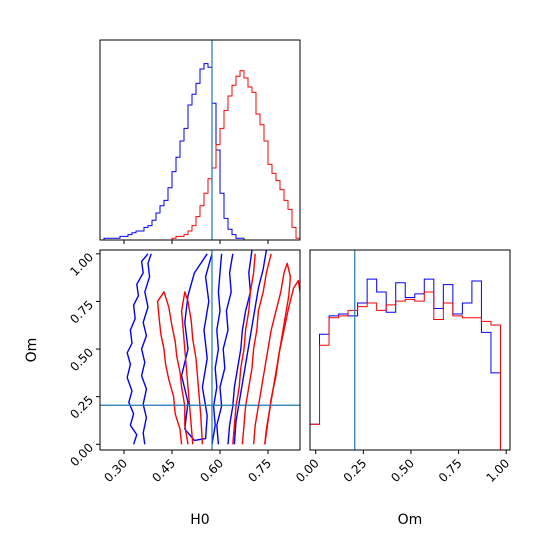 This screenshot has width=550, height=550. What do you see at coordinates (196, 242) in the screenshot?
I see `h0-marginal-ticks` at bounding box center [196, 242].